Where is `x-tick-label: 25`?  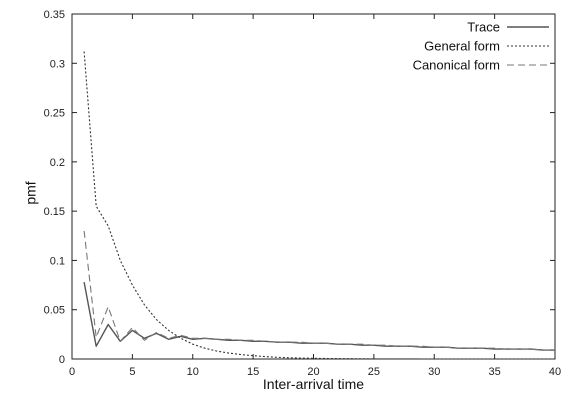 x-tick-label: 25 is located at coordinates (374, 372).